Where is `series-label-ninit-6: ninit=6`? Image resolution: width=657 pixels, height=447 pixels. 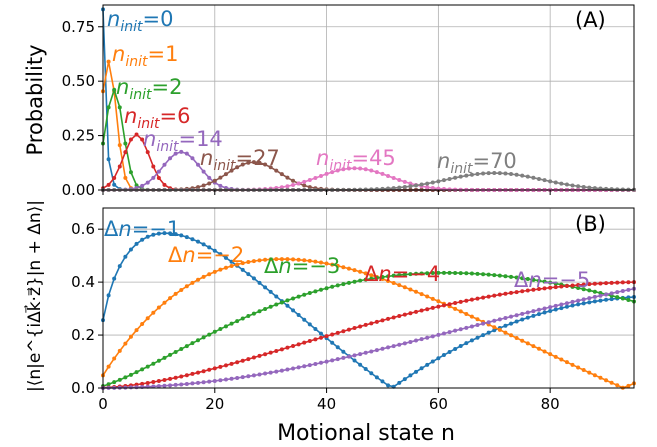 series-label-ninit-6: ninit=6 is located at coordinates (157, 118).